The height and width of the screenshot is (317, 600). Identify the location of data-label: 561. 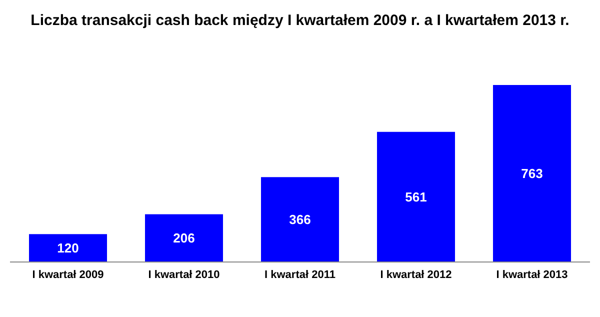
(416, 197).